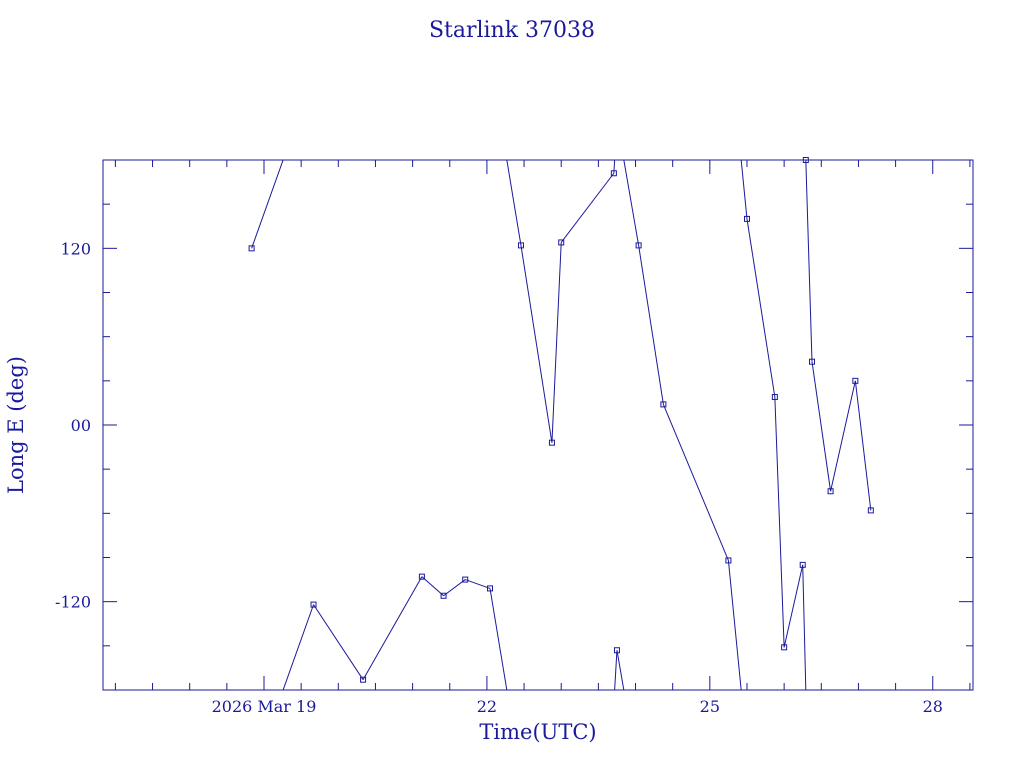 The width and height of the screenshot is (1024, 768). What do you see at coordinates (264, 706) in the screenshot?
I see `x-tick-label: 2026 Mar 19` at bounding box center [264, 706].